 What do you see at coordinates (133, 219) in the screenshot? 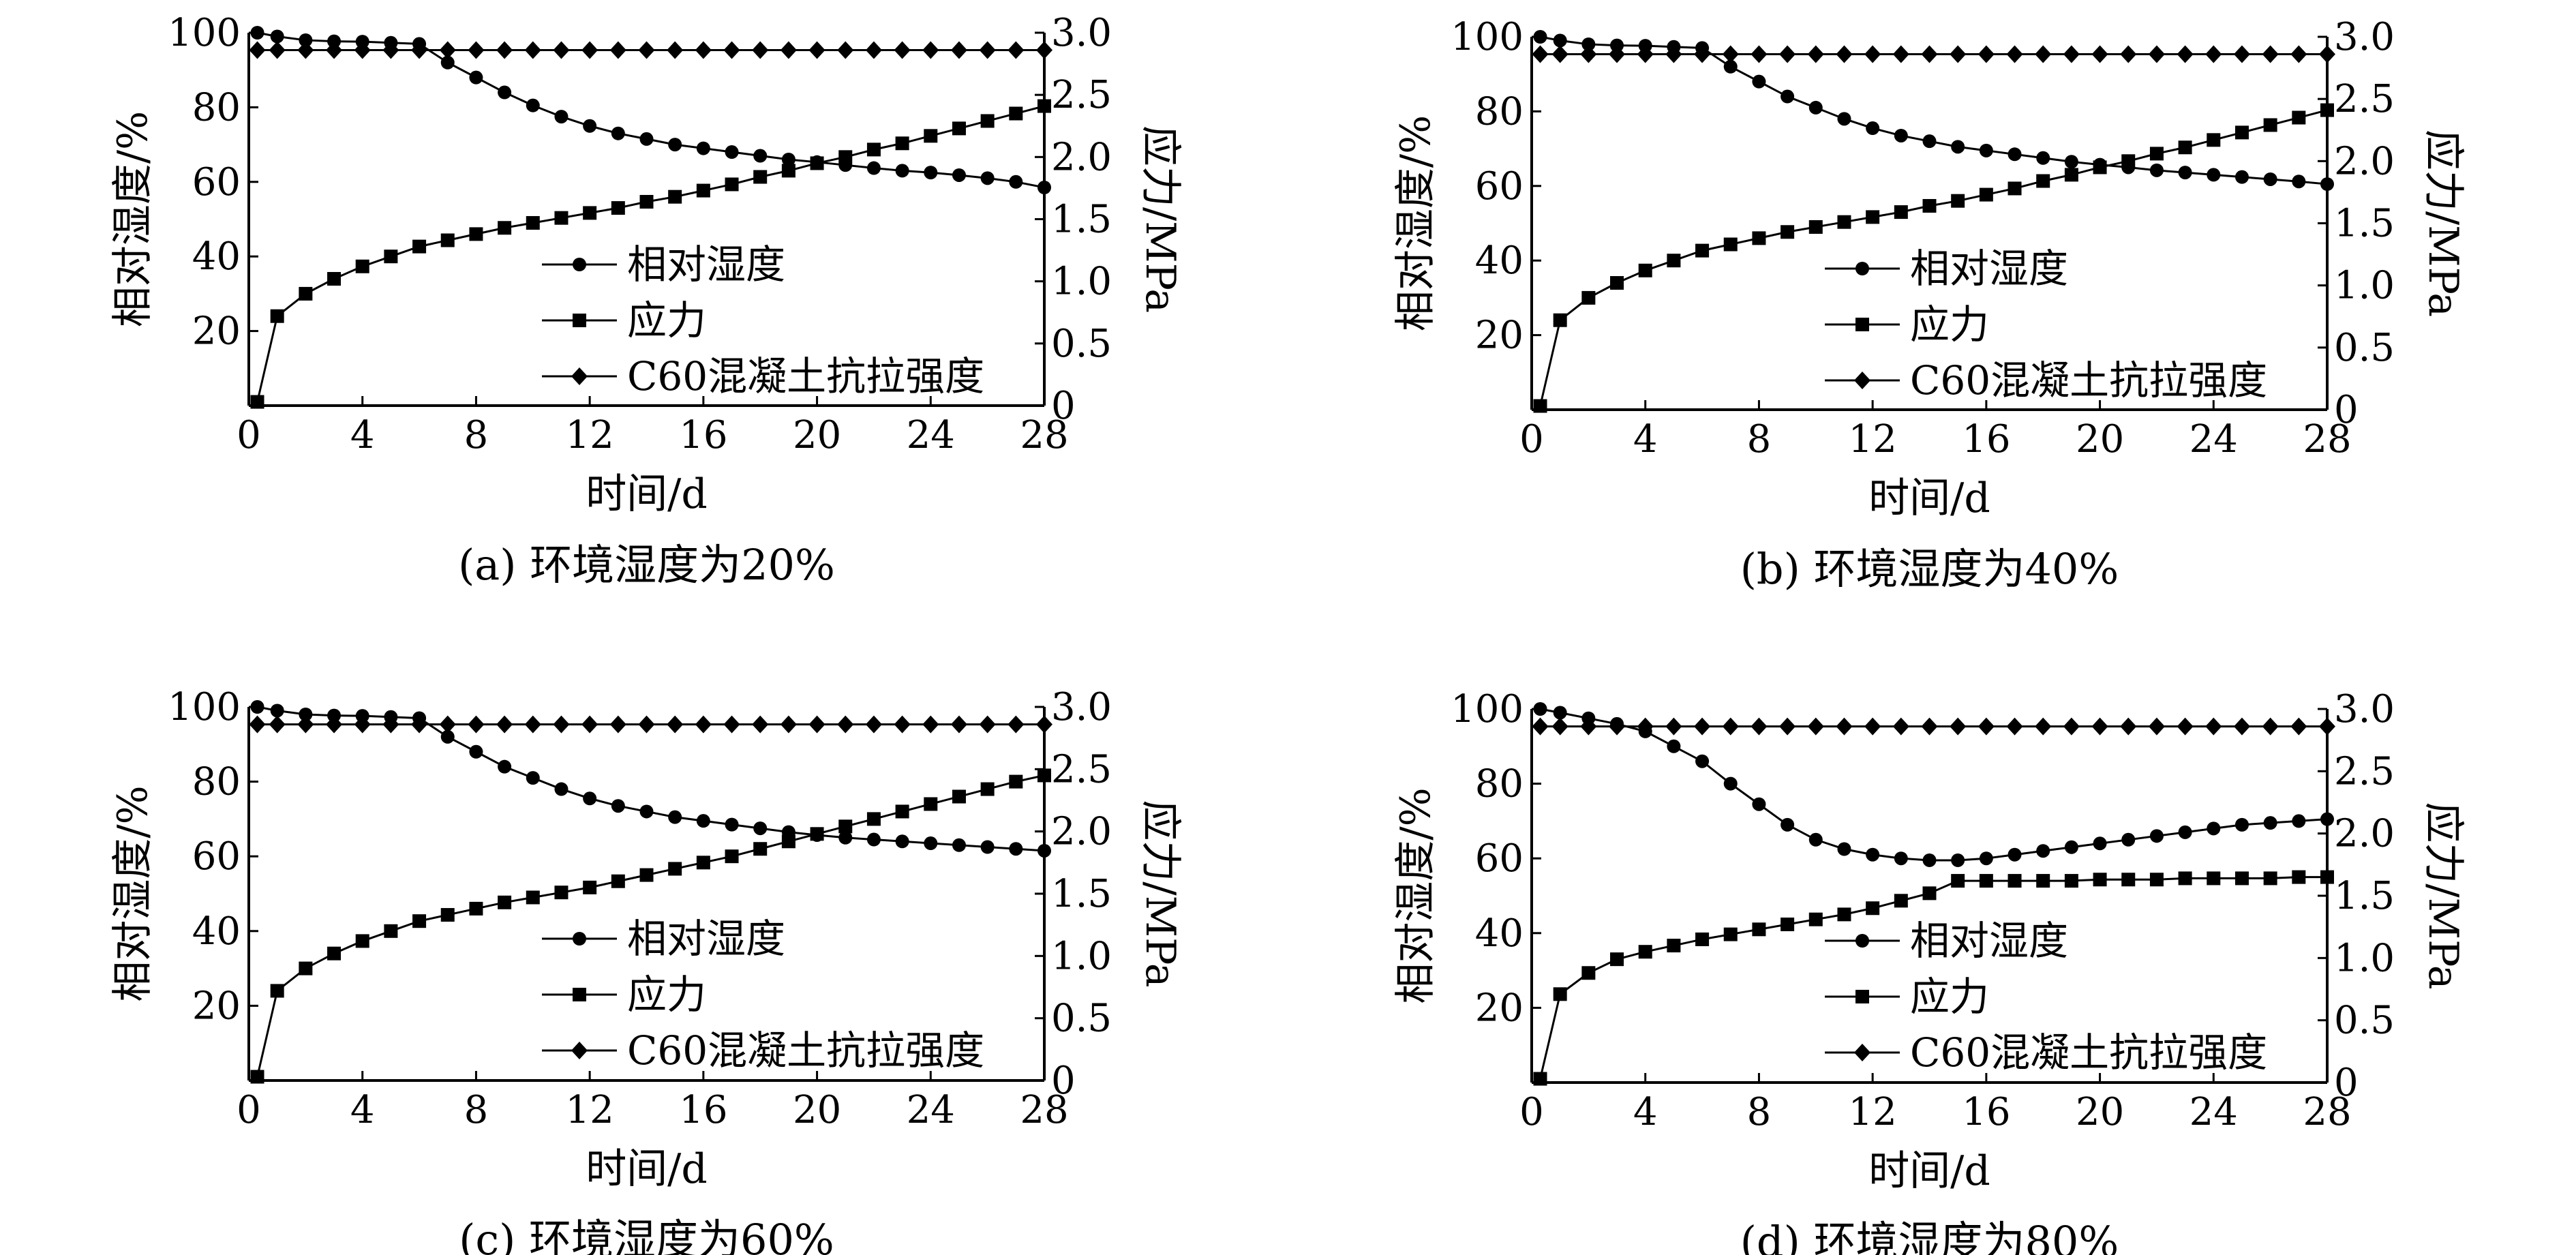
I see `y-left-axis-title: 相对湿度/%` at bounding box center [133, 219].